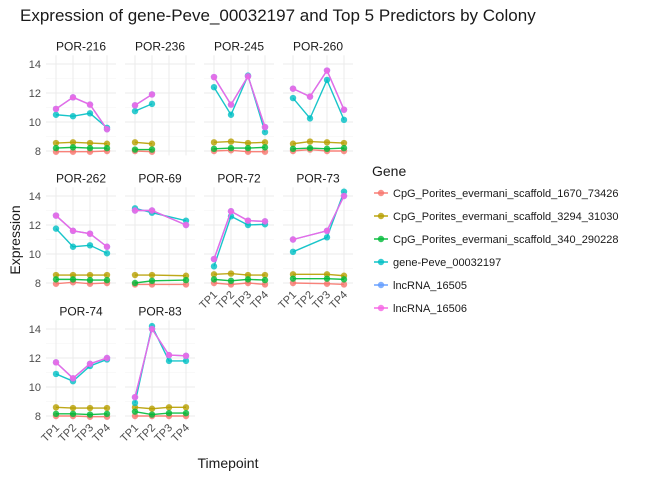 The height and width of the screenshot is (480, 672). What do you see at coordinates (239, 178) in the screenshot?
I see `facet-strip-label: POR-72` at bounding box center [239, 178].